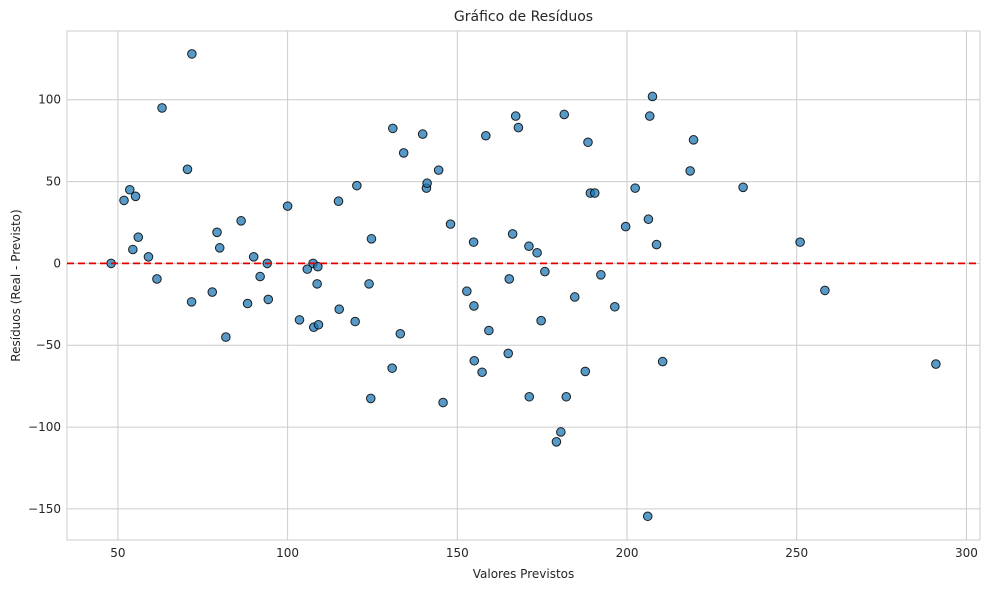 The width and height of the screenshot is (988, 590). I want to click on y-tick-label: −50, so click(48, 345).